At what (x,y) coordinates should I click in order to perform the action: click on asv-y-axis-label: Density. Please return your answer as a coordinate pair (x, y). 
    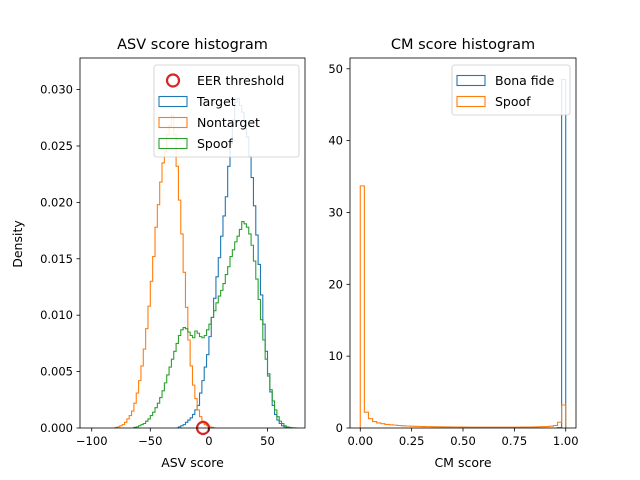
    Looking at the image, I should click on (17, 244).